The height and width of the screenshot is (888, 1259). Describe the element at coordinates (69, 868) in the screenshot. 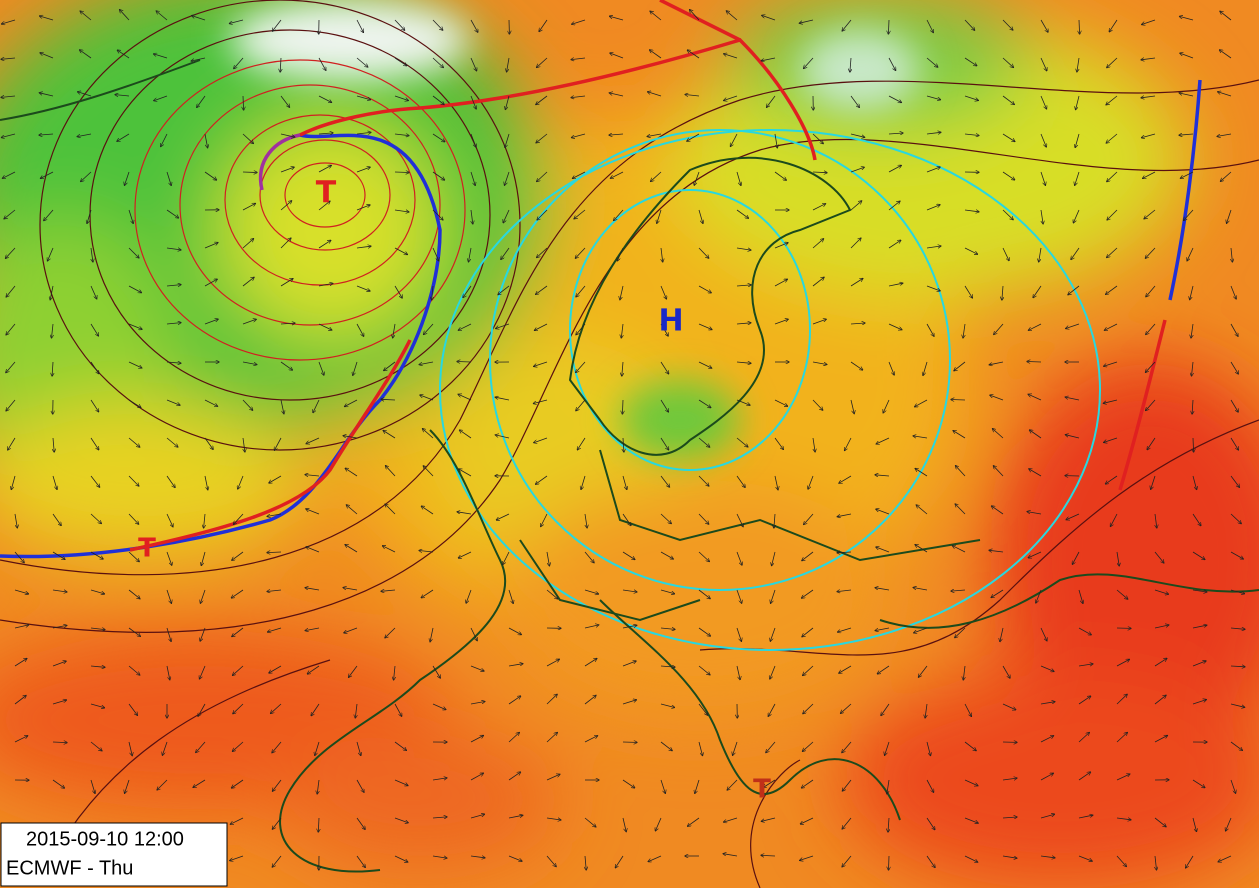

I see `model: ECMWF - Thu` at that location.